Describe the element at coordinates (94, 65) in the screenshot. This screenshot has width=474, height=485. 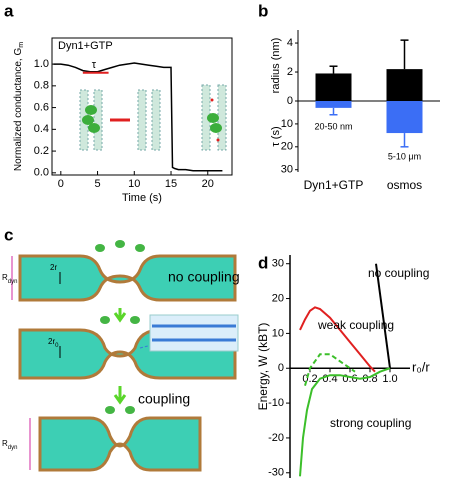
I see `annotation: τ` at that location.